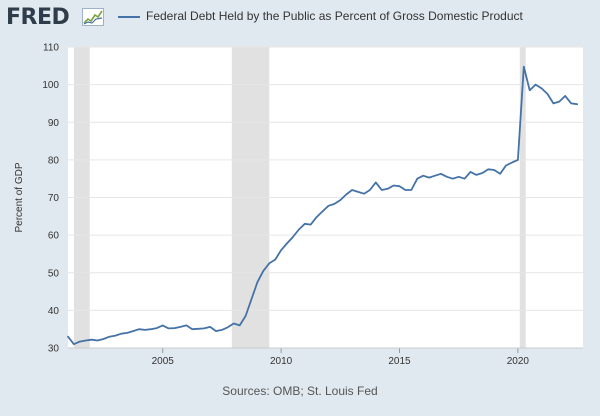 This screenshot has height=416, width=600. I want to click on x-tick-label-2020: 2020, so click(518, 361).